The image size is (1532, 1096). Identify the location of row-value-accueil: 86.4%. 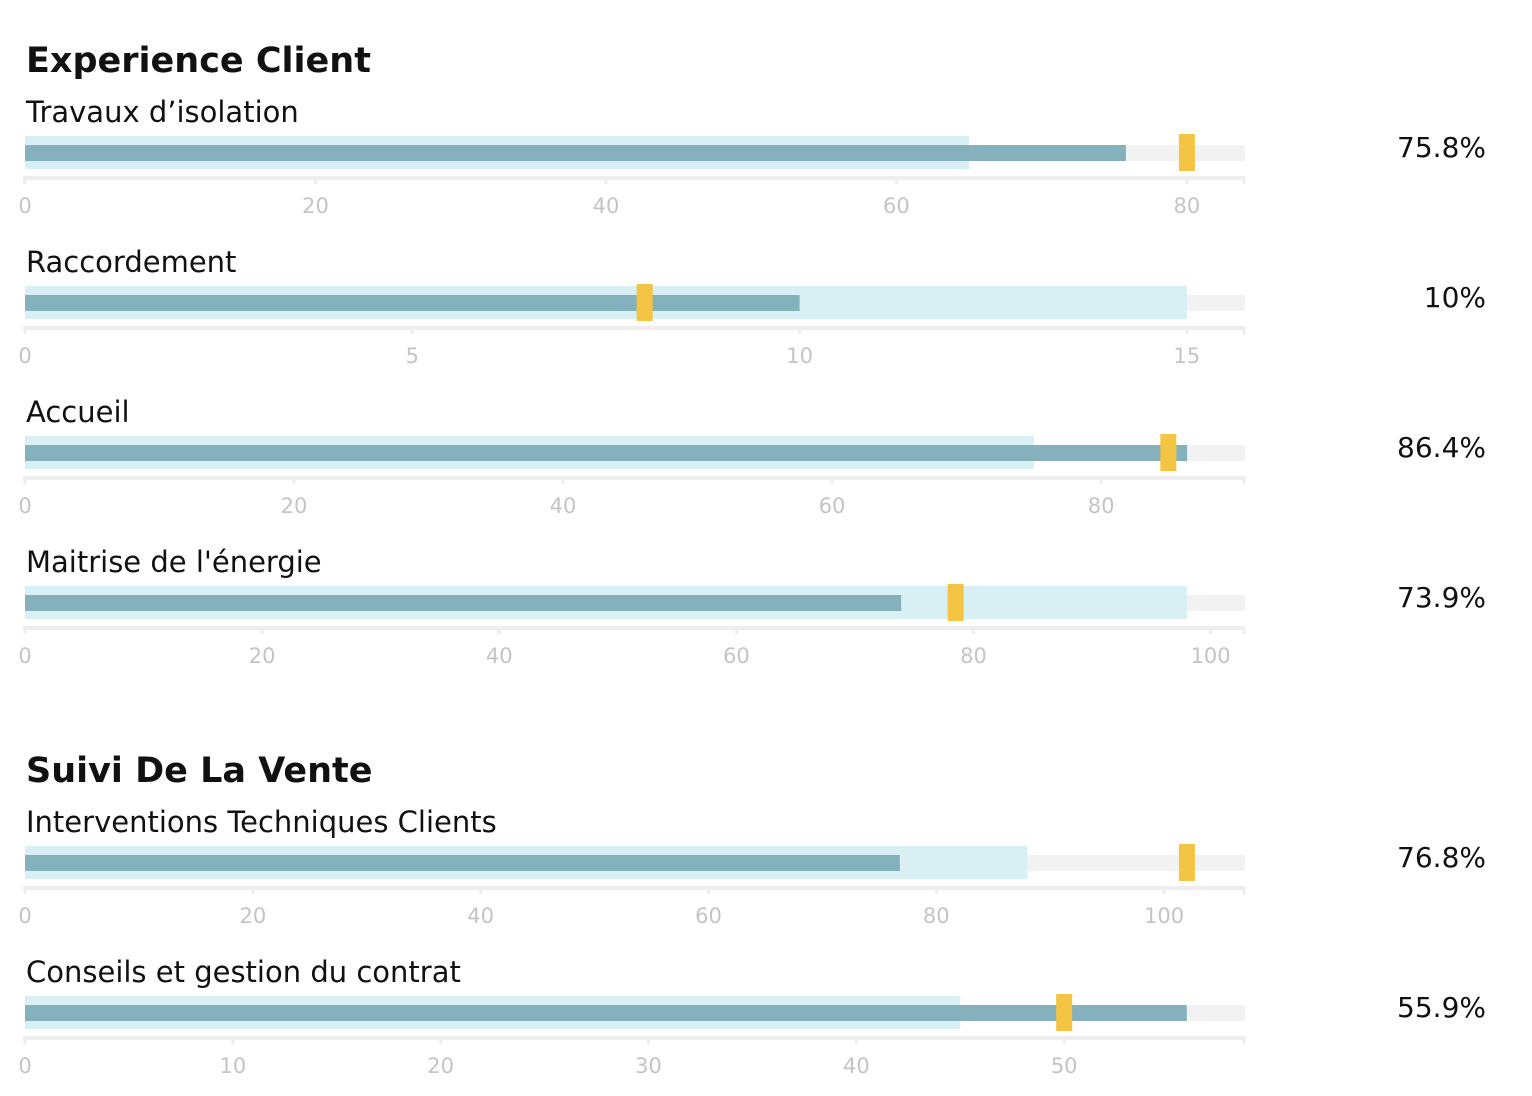
(1441, 447).